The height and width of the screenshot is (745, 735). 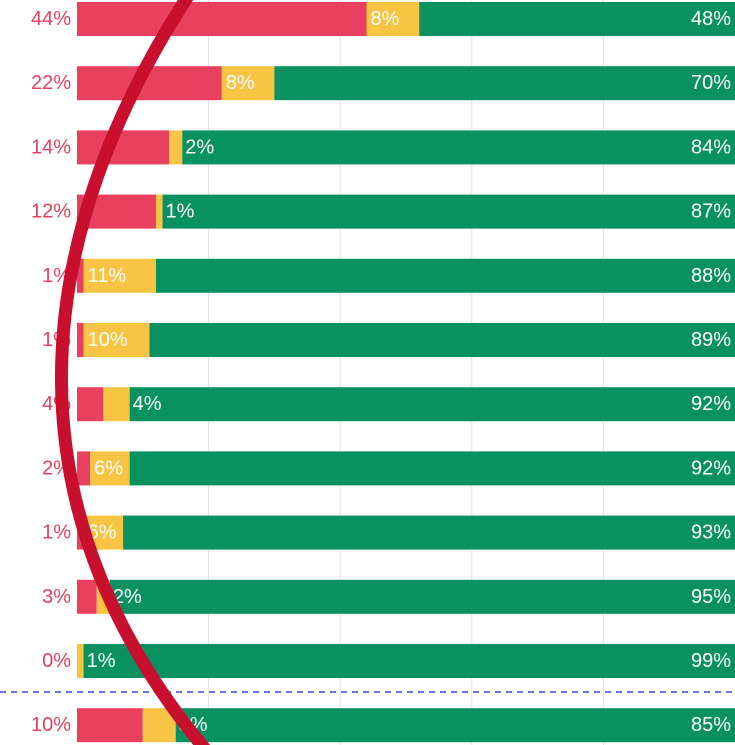 I want to click on value-label: 12%, so click(x=51, y=212).